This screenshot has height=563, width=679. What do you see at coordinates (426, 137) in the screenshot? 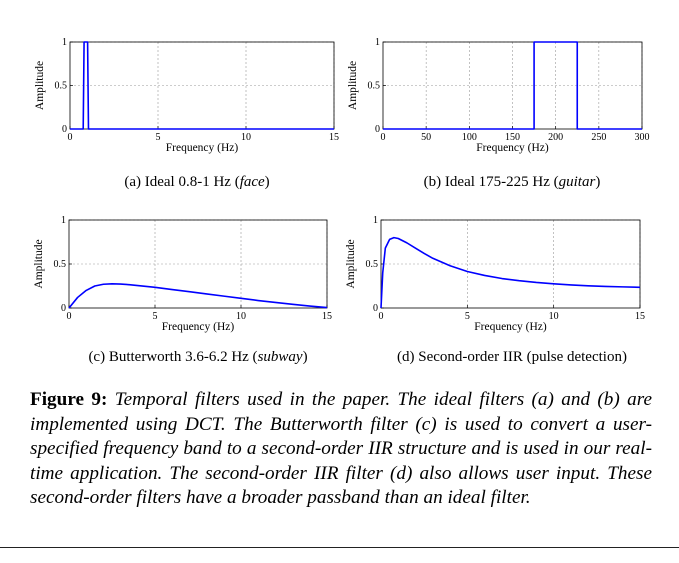
I see `x-tick-label: 50` at bounding box center [426, 137].